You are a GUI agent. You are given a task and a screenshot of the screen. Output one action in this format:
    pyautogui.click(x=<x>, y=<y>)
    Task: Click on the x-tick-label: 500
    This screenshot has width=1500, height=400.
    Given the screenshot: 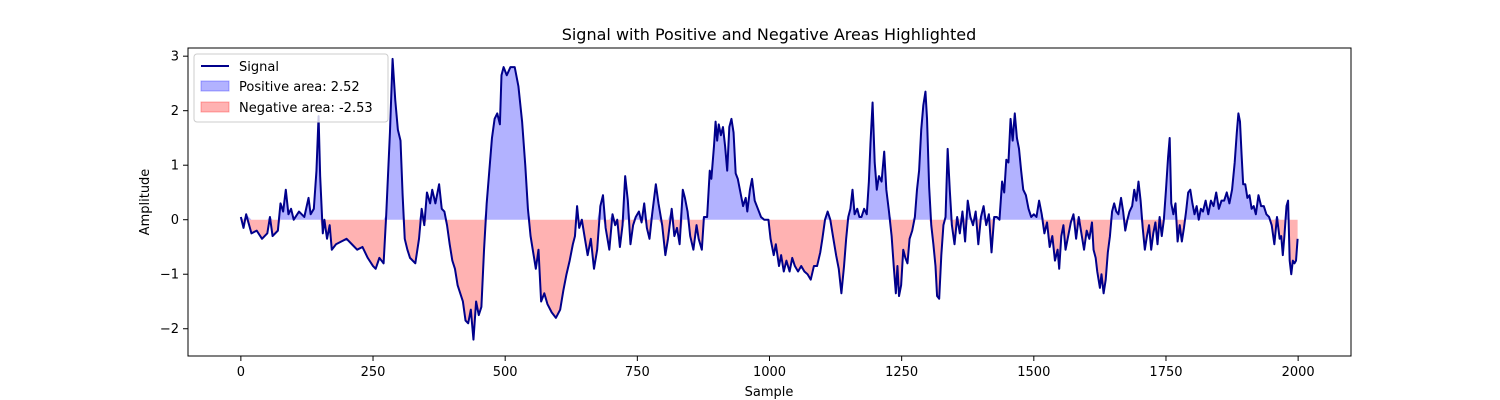 What is the action you would take?
    pyautogui.click(x=505, y=372)
    